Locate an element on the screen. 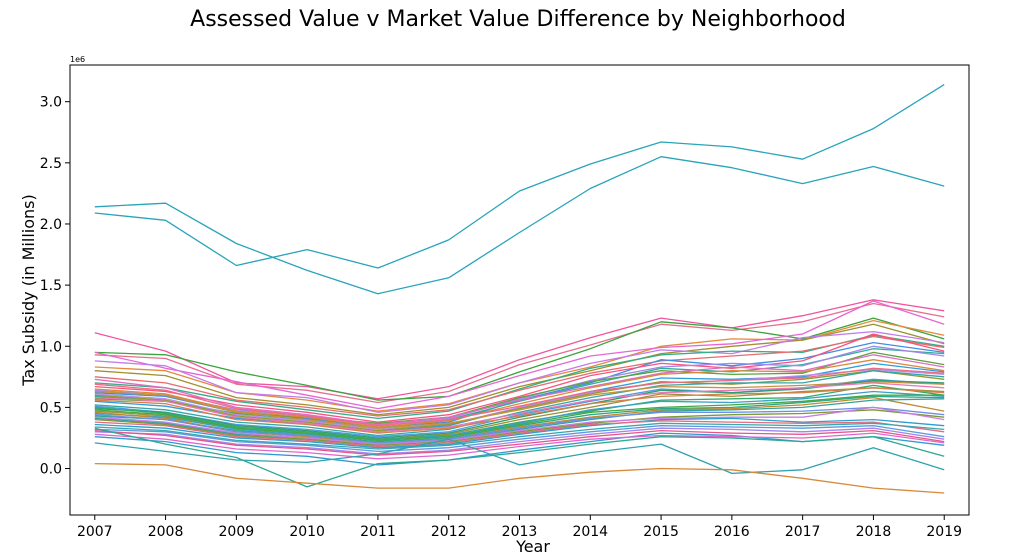 Image resolution: width=1010 pixels, height=558 pixels. y-tick-label: 0.5 is located at coordinates (51, 408).